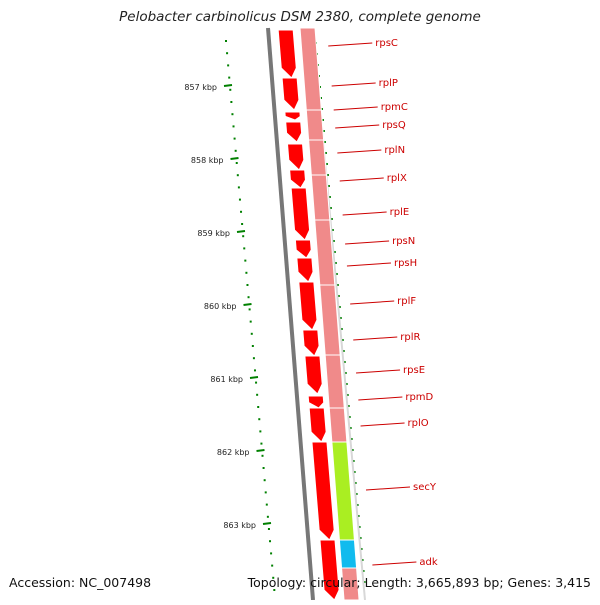 This screenshot has width=600, height=605. I want to click on backbone-line, so click(290, 314).